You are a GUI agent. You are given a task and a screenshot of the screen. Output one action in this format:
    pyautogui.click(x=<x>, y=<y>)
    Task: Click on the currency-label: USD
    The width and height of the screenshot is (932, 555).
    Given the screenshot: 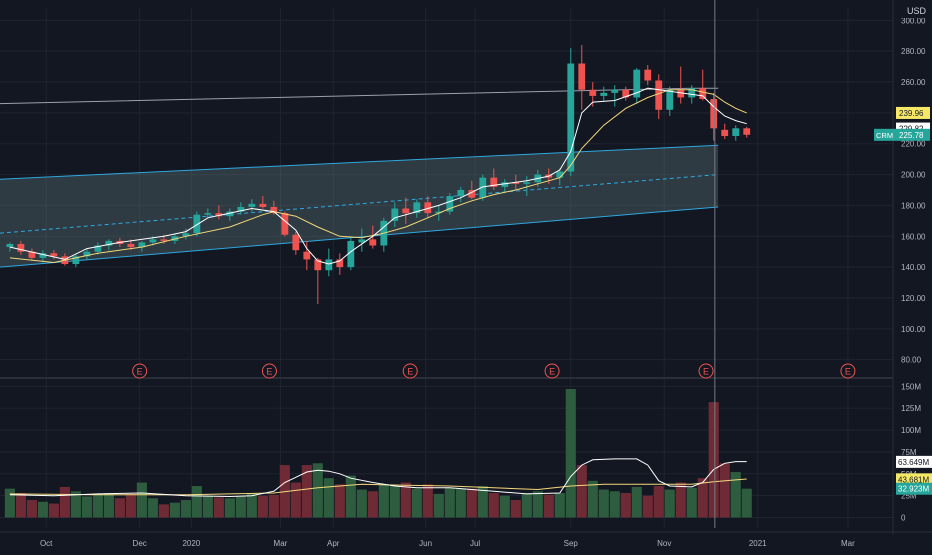 What is the action you would take?
    pyautogui.click(x=917, y=11)
    